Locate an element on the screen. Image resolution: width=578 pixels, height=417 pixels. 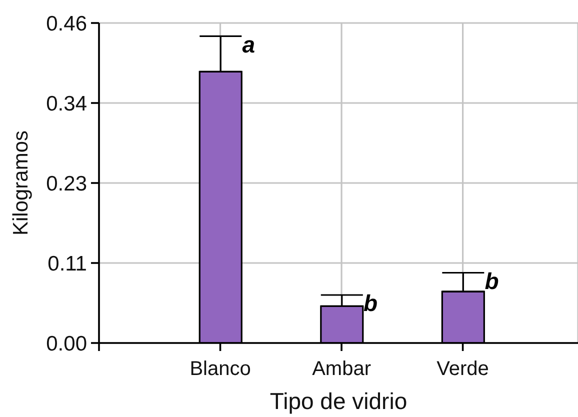
y-tick-label: 0.00 is located at coordinates (66, 344).